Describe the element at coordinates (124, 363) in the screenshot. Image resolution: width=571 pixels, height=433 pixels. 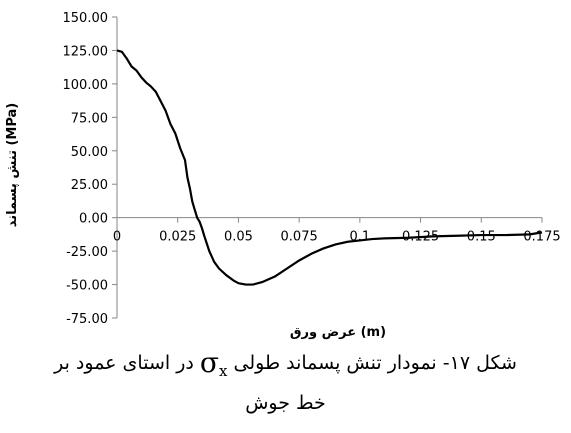
I see `caption-text-after: در استای عمود بر` at that location.